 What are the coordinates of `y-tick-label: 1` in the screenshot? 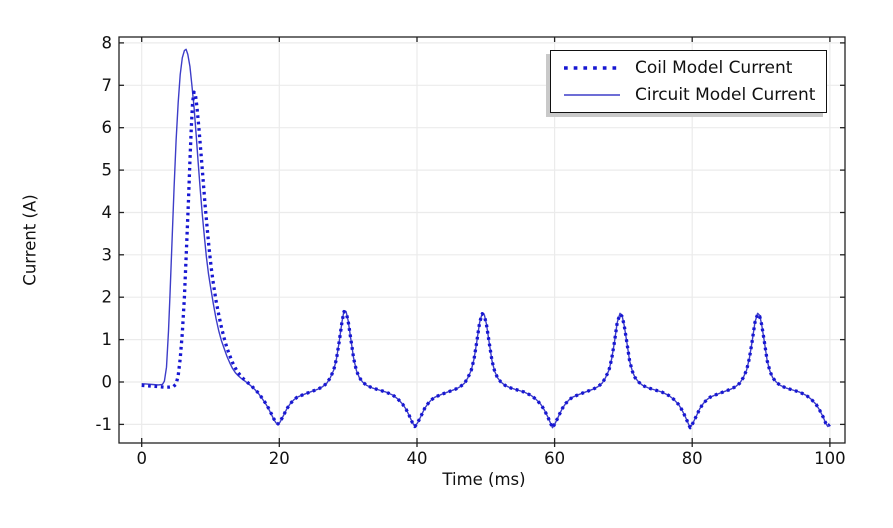 It's located at (107, 339).